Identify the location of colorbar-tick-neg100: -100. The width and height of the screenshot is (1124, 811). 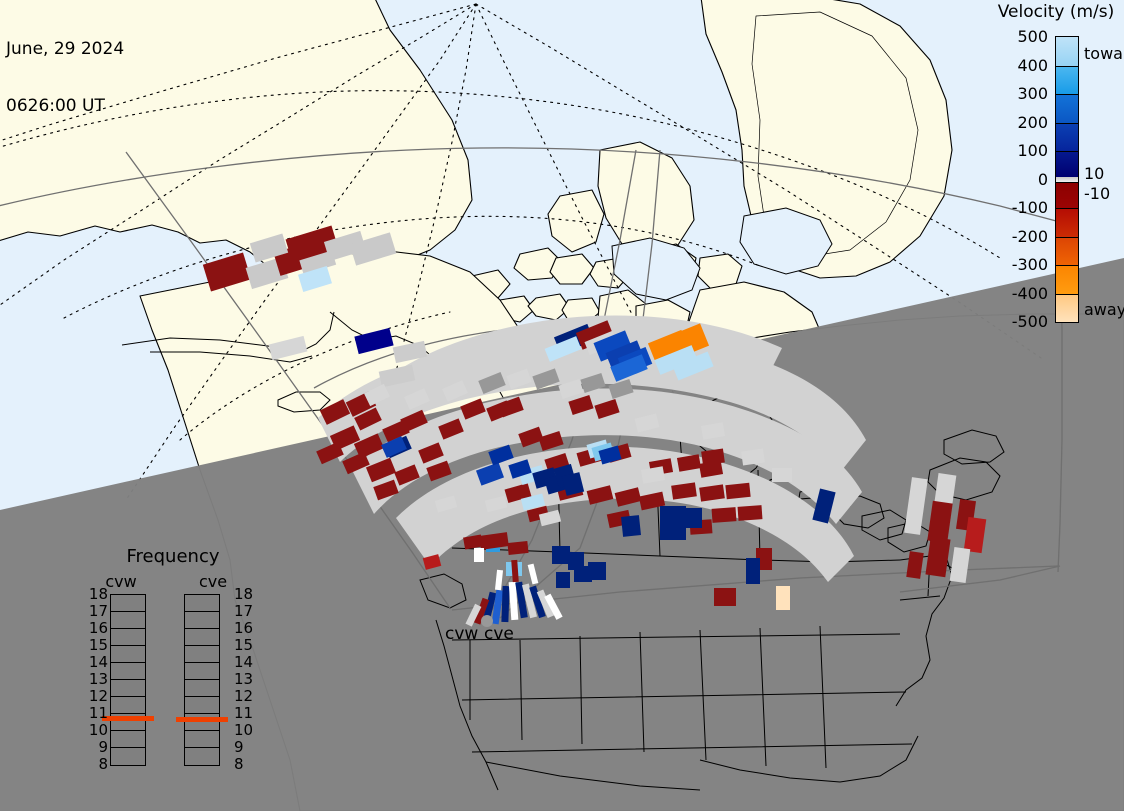
(1029, 207).